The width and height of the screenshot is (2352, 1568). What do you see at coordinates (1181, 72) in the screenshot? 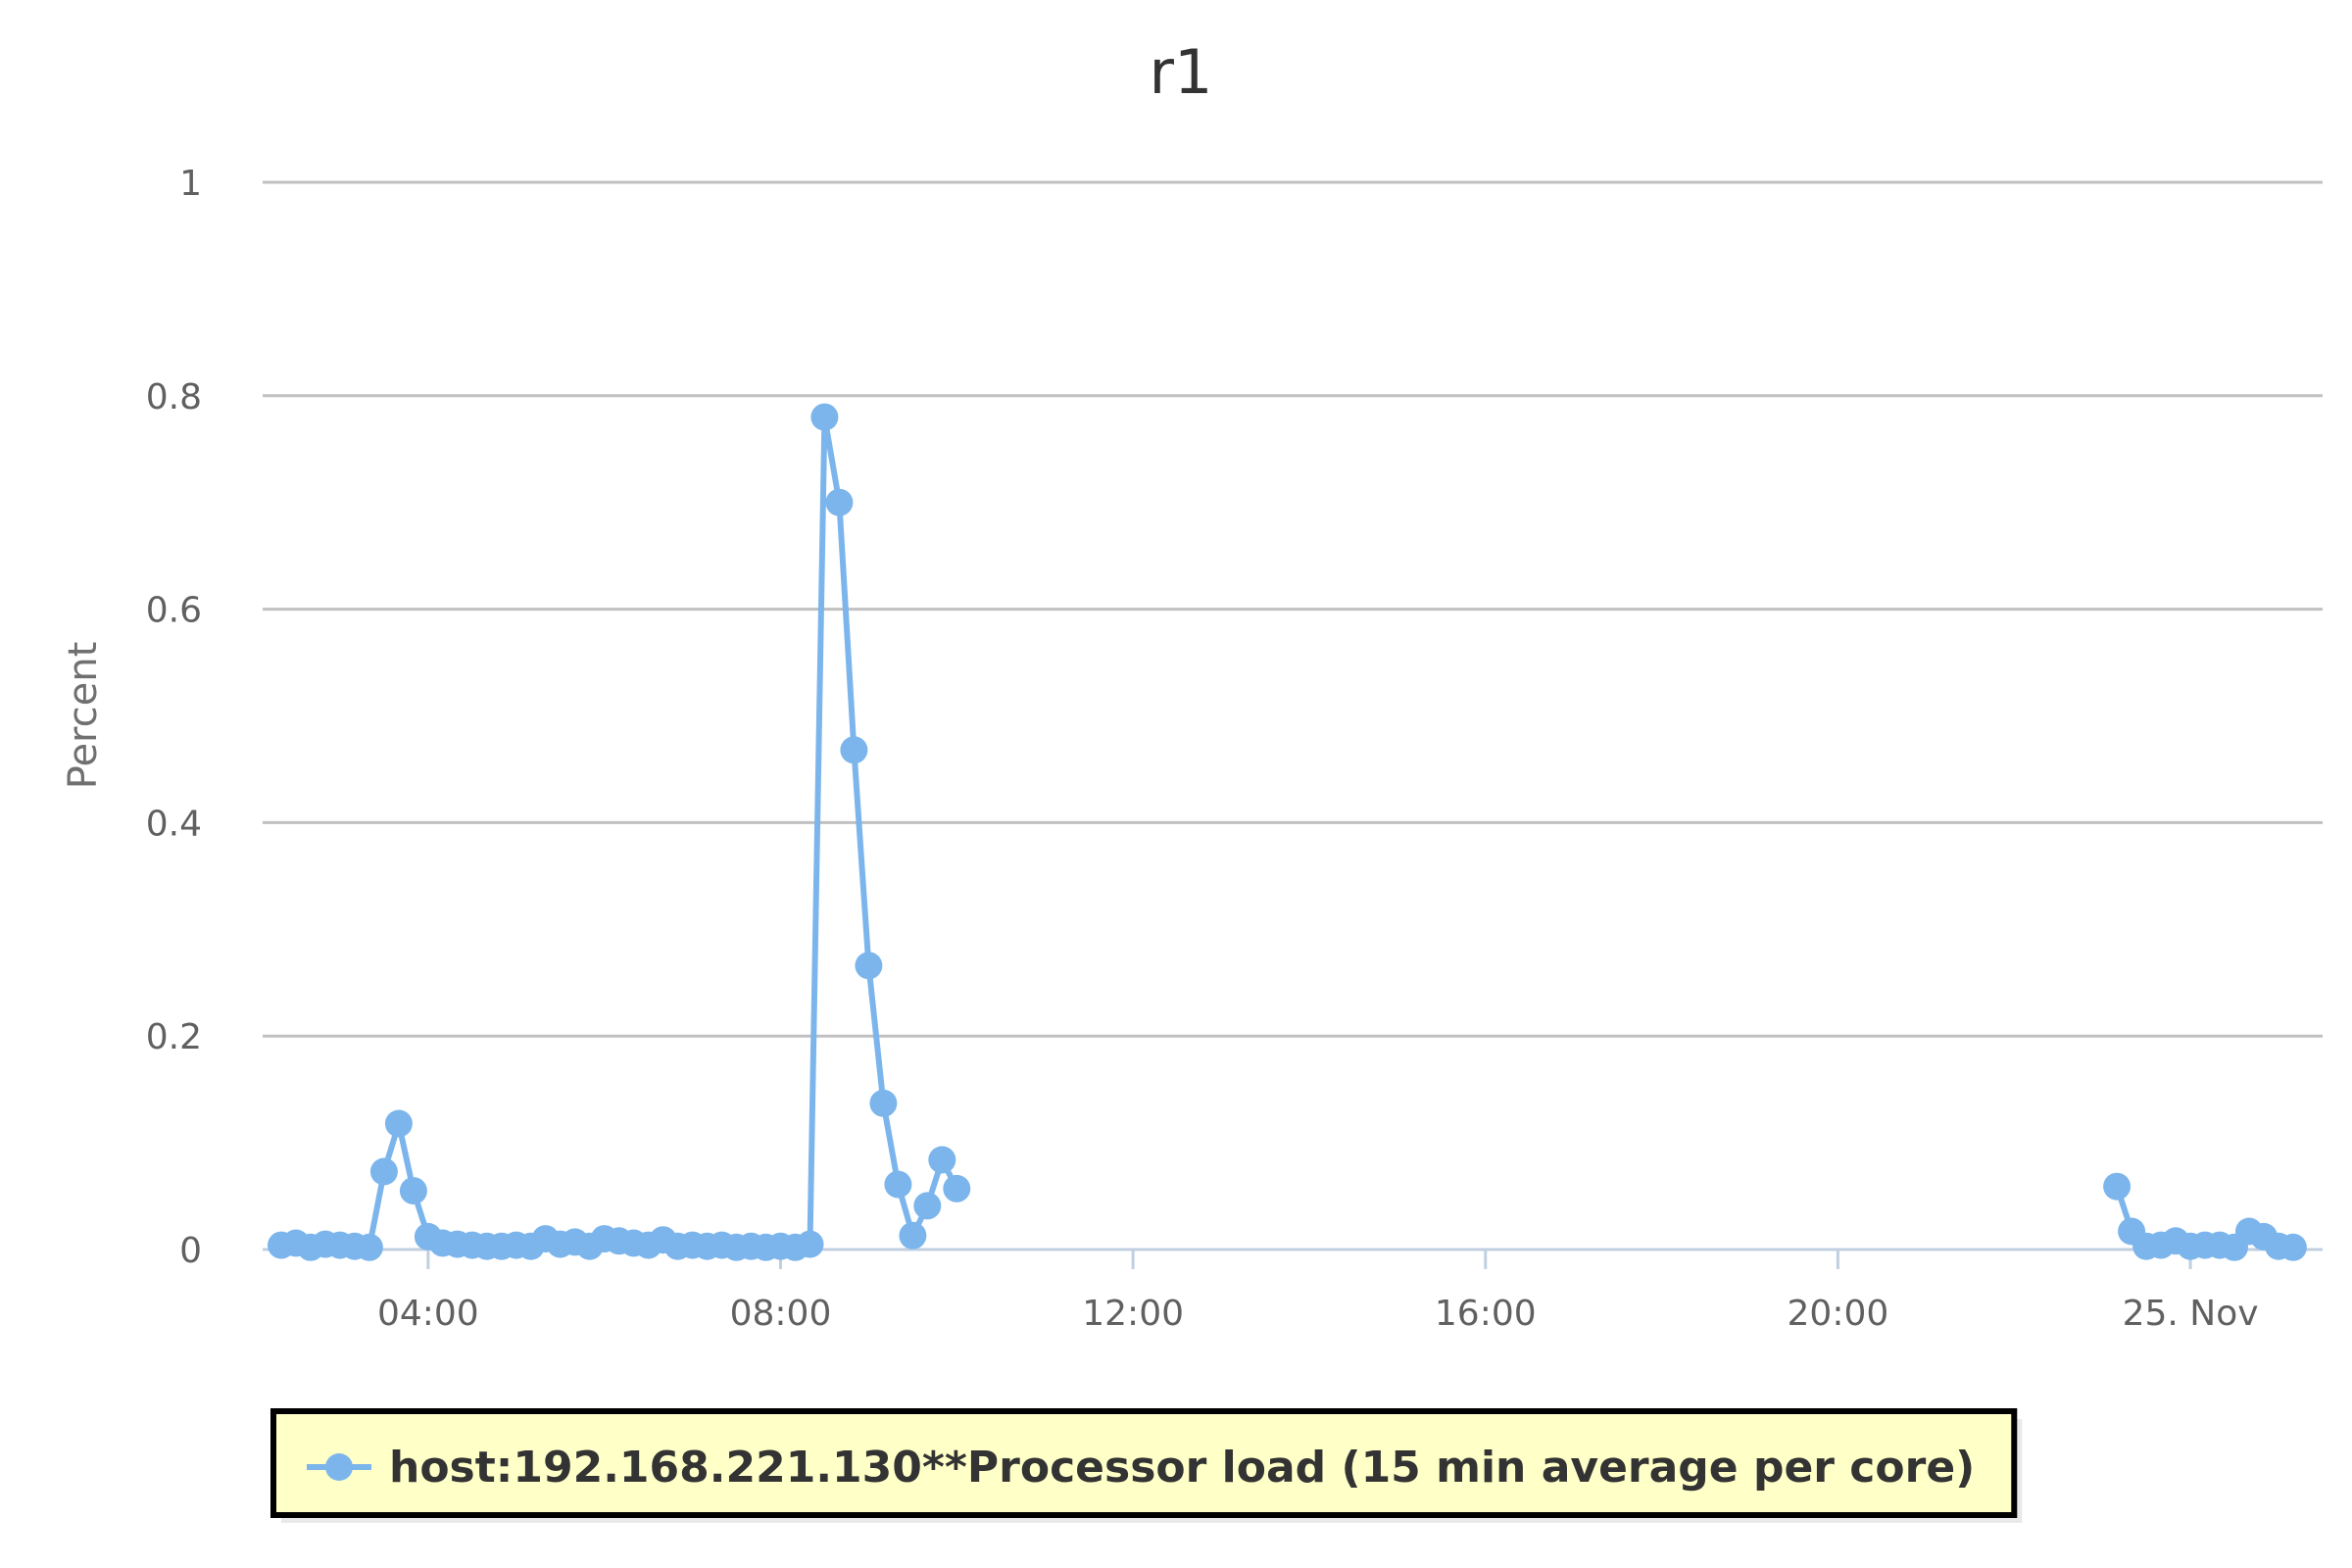
I see `chart-title: r1` at bounding box center [1181, 72].